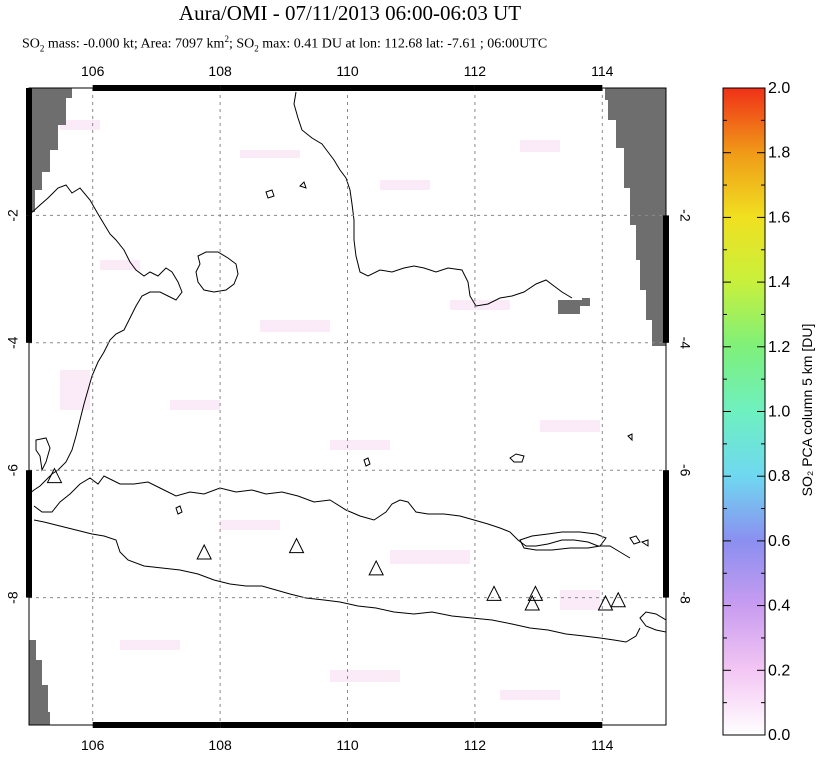 This screenshot has width=823, height=759. I want to click on colorbar-tick-label: 0.6, so click(779, 541).